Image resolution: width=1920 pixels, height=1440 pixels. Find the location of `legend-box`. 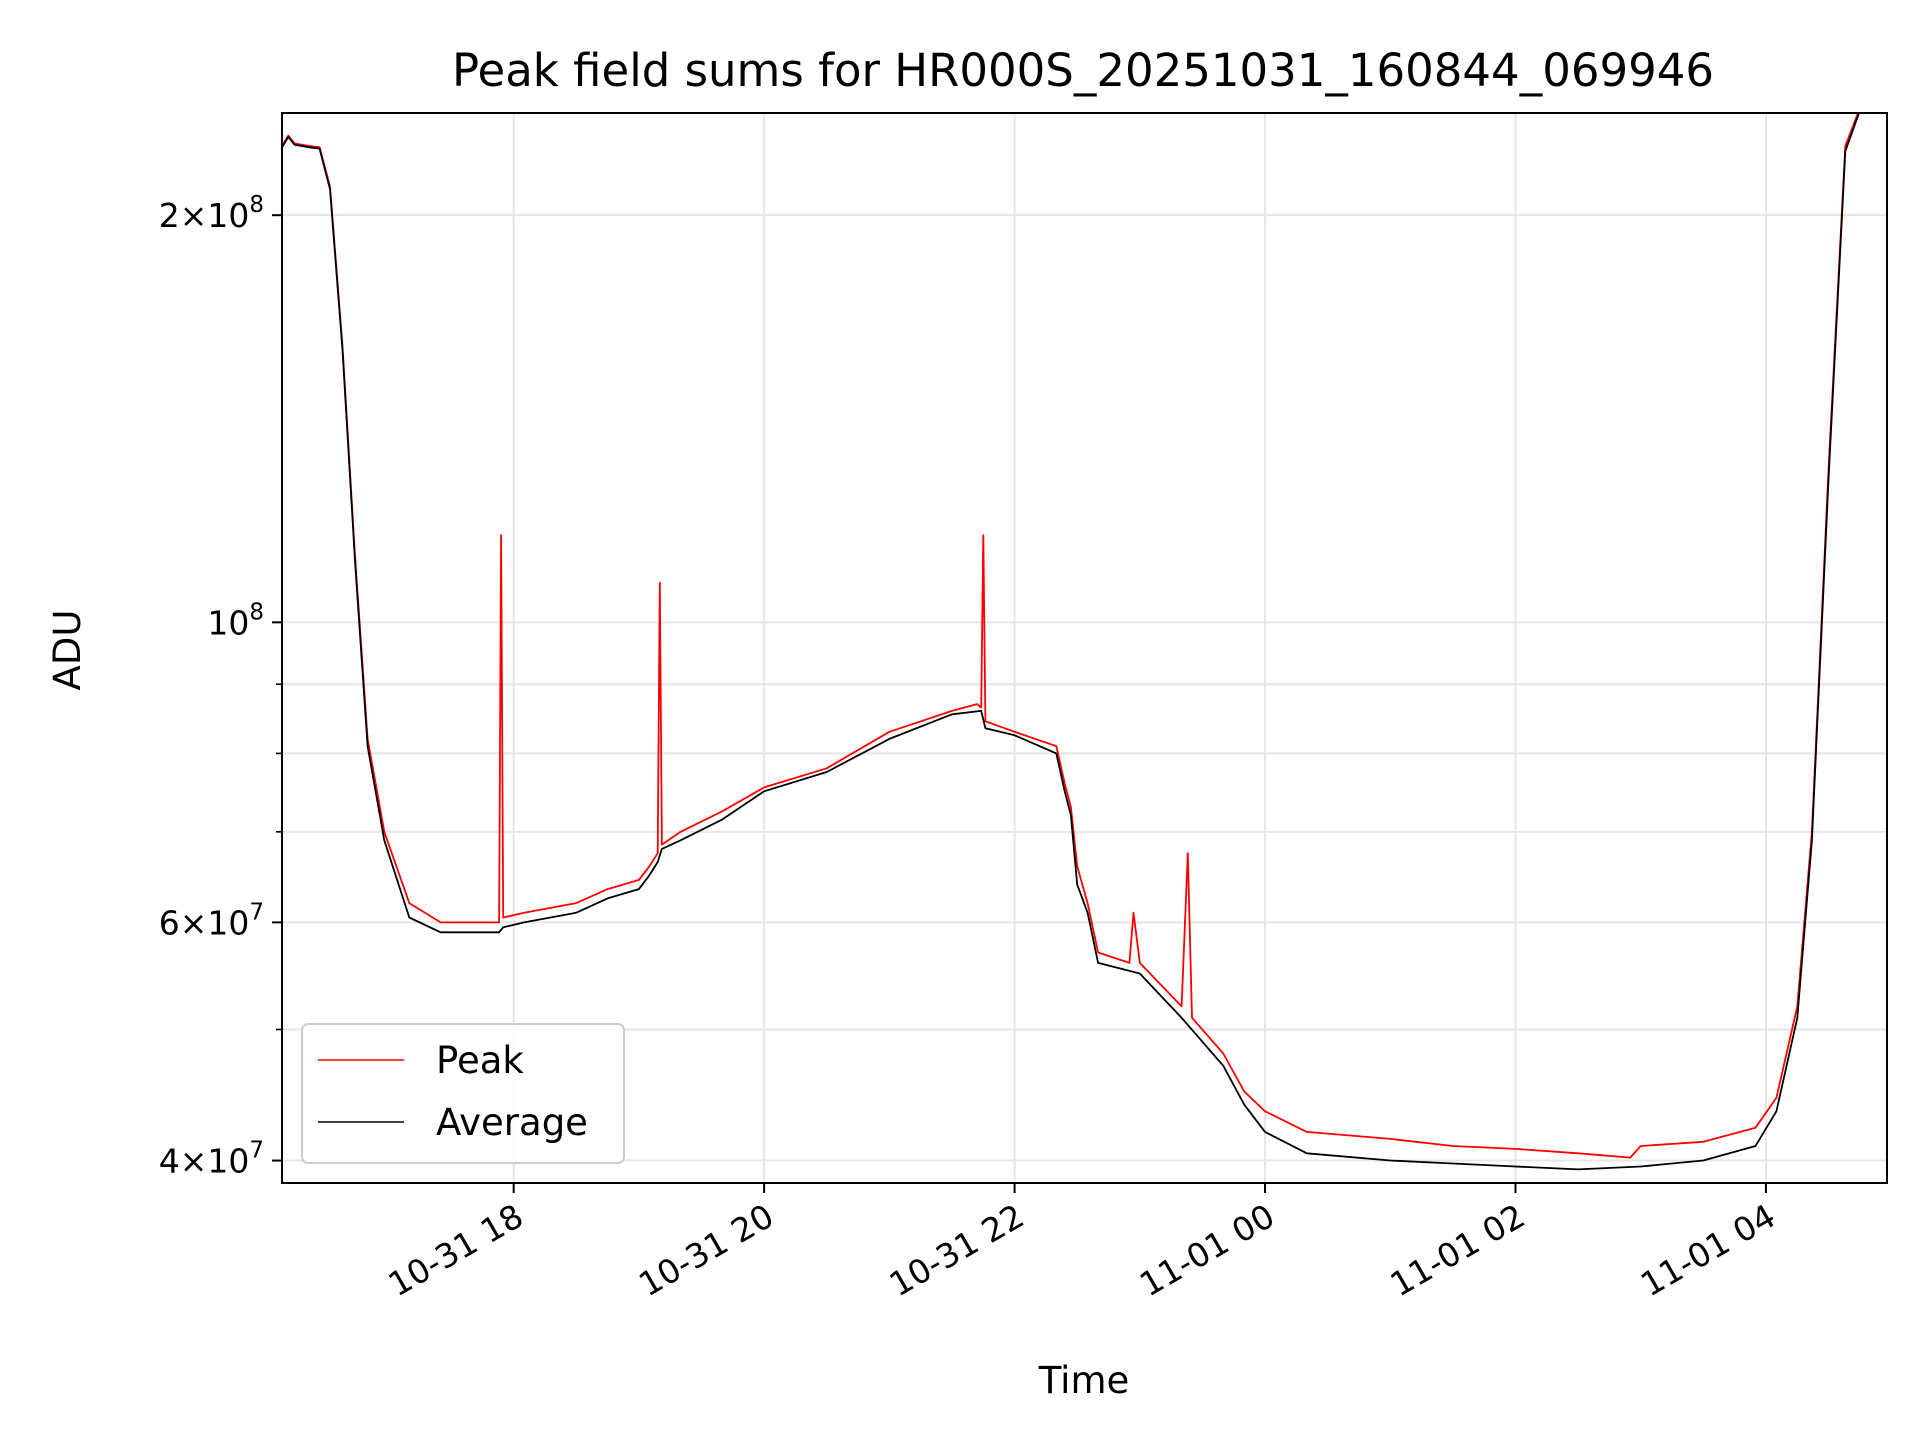

legend-box is located at coordinates (463, 1093).